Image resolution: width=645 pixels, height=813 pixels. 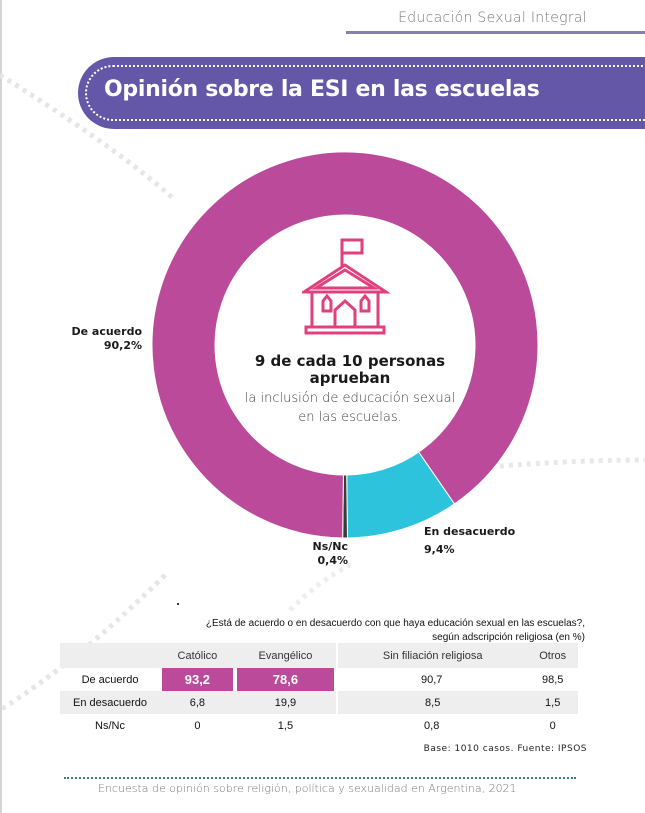 I want to click on school-house-icon, so click(x=346, y=286).